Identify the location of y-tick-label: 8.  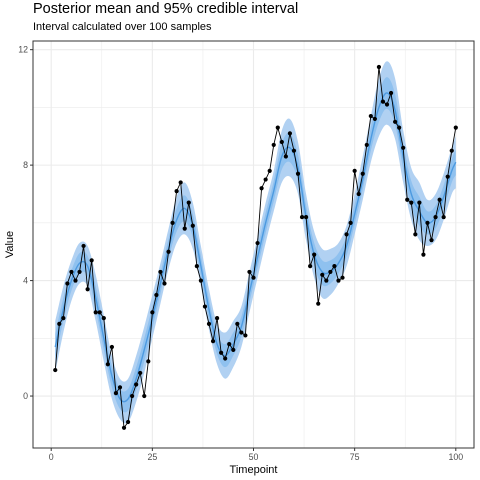
(25, 165).